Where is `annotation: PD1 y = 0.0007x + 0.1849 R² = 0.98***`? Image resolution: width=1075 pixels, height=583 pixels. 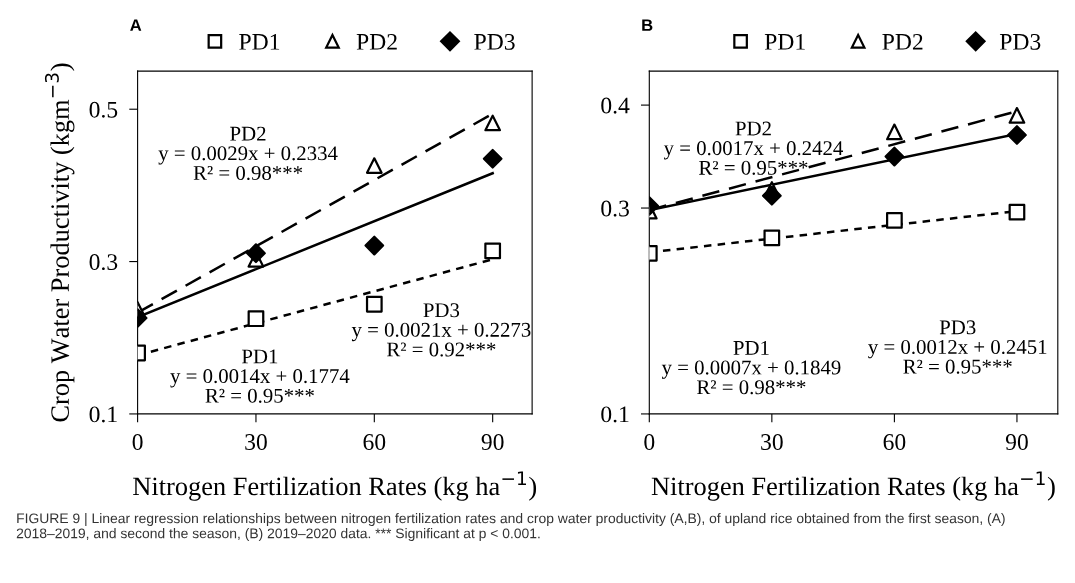 annotation: PD1 y = 0.0007x + 0.1849 R² = 0.98*** is located at coordinates (751, 367).